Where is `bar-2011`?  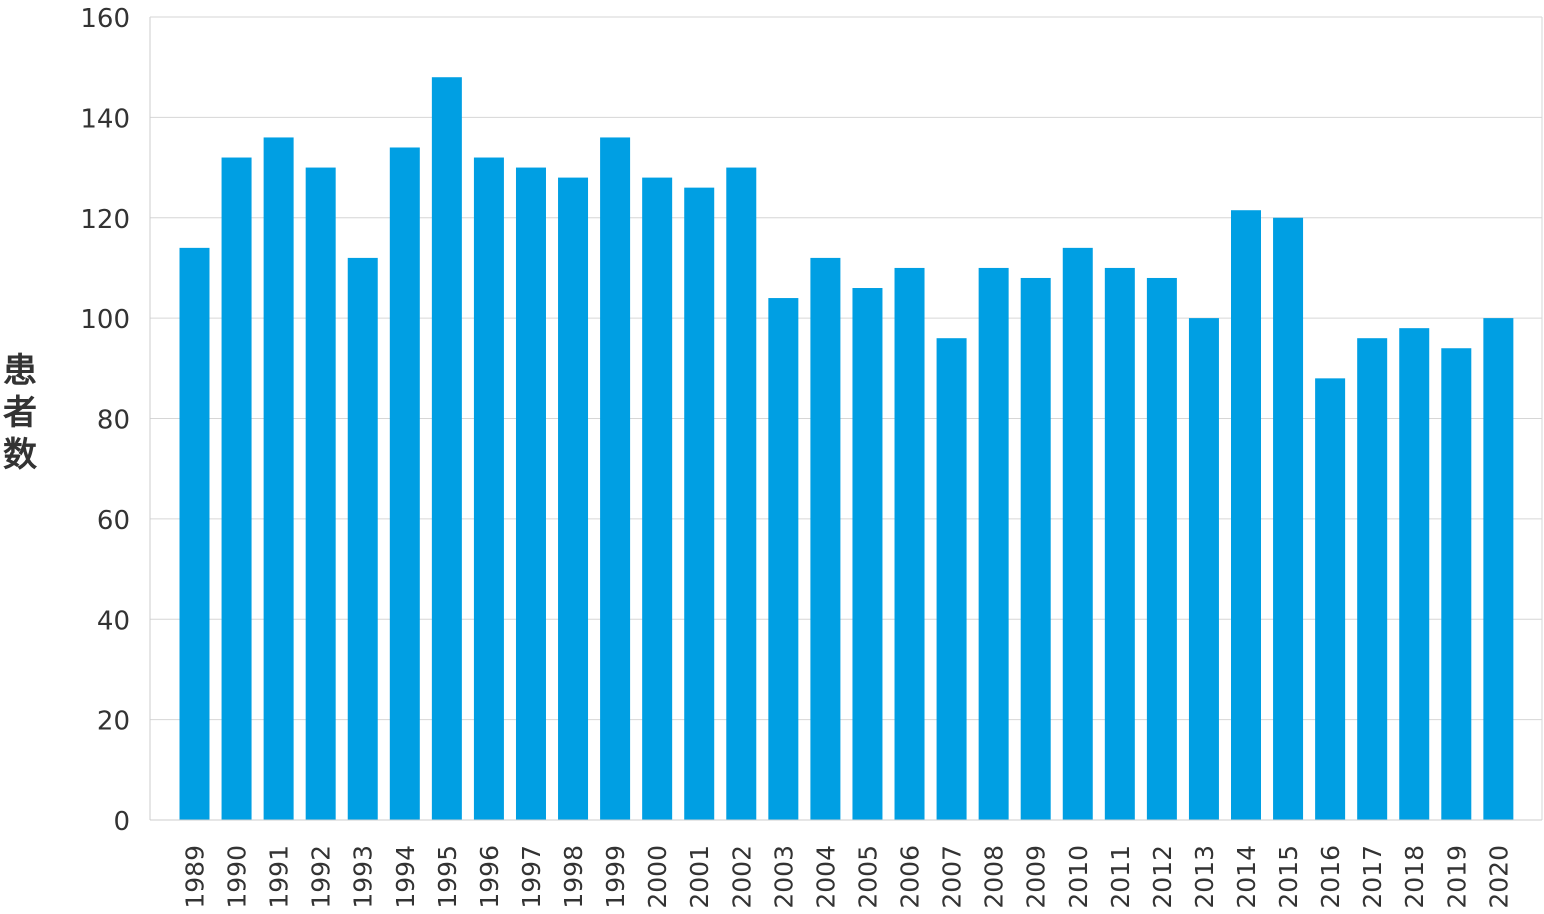
bar-2011 is located at coordinates (1119, 543).